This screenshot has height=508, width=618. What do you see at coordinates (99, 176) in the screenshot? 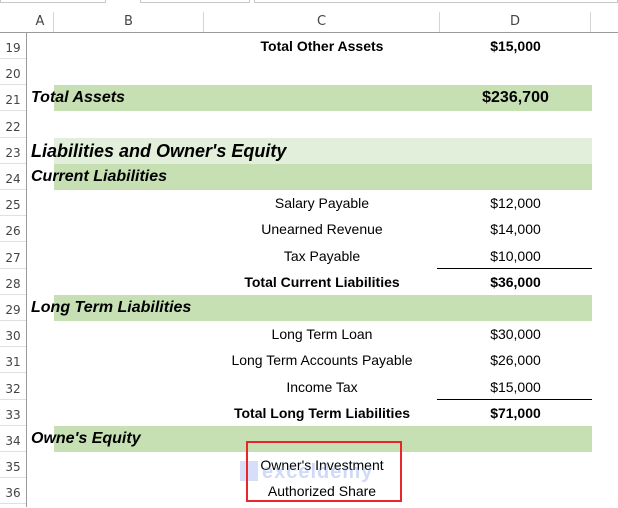
I see `cell-b: Current Liabilities` at bounding box center [99, 176].